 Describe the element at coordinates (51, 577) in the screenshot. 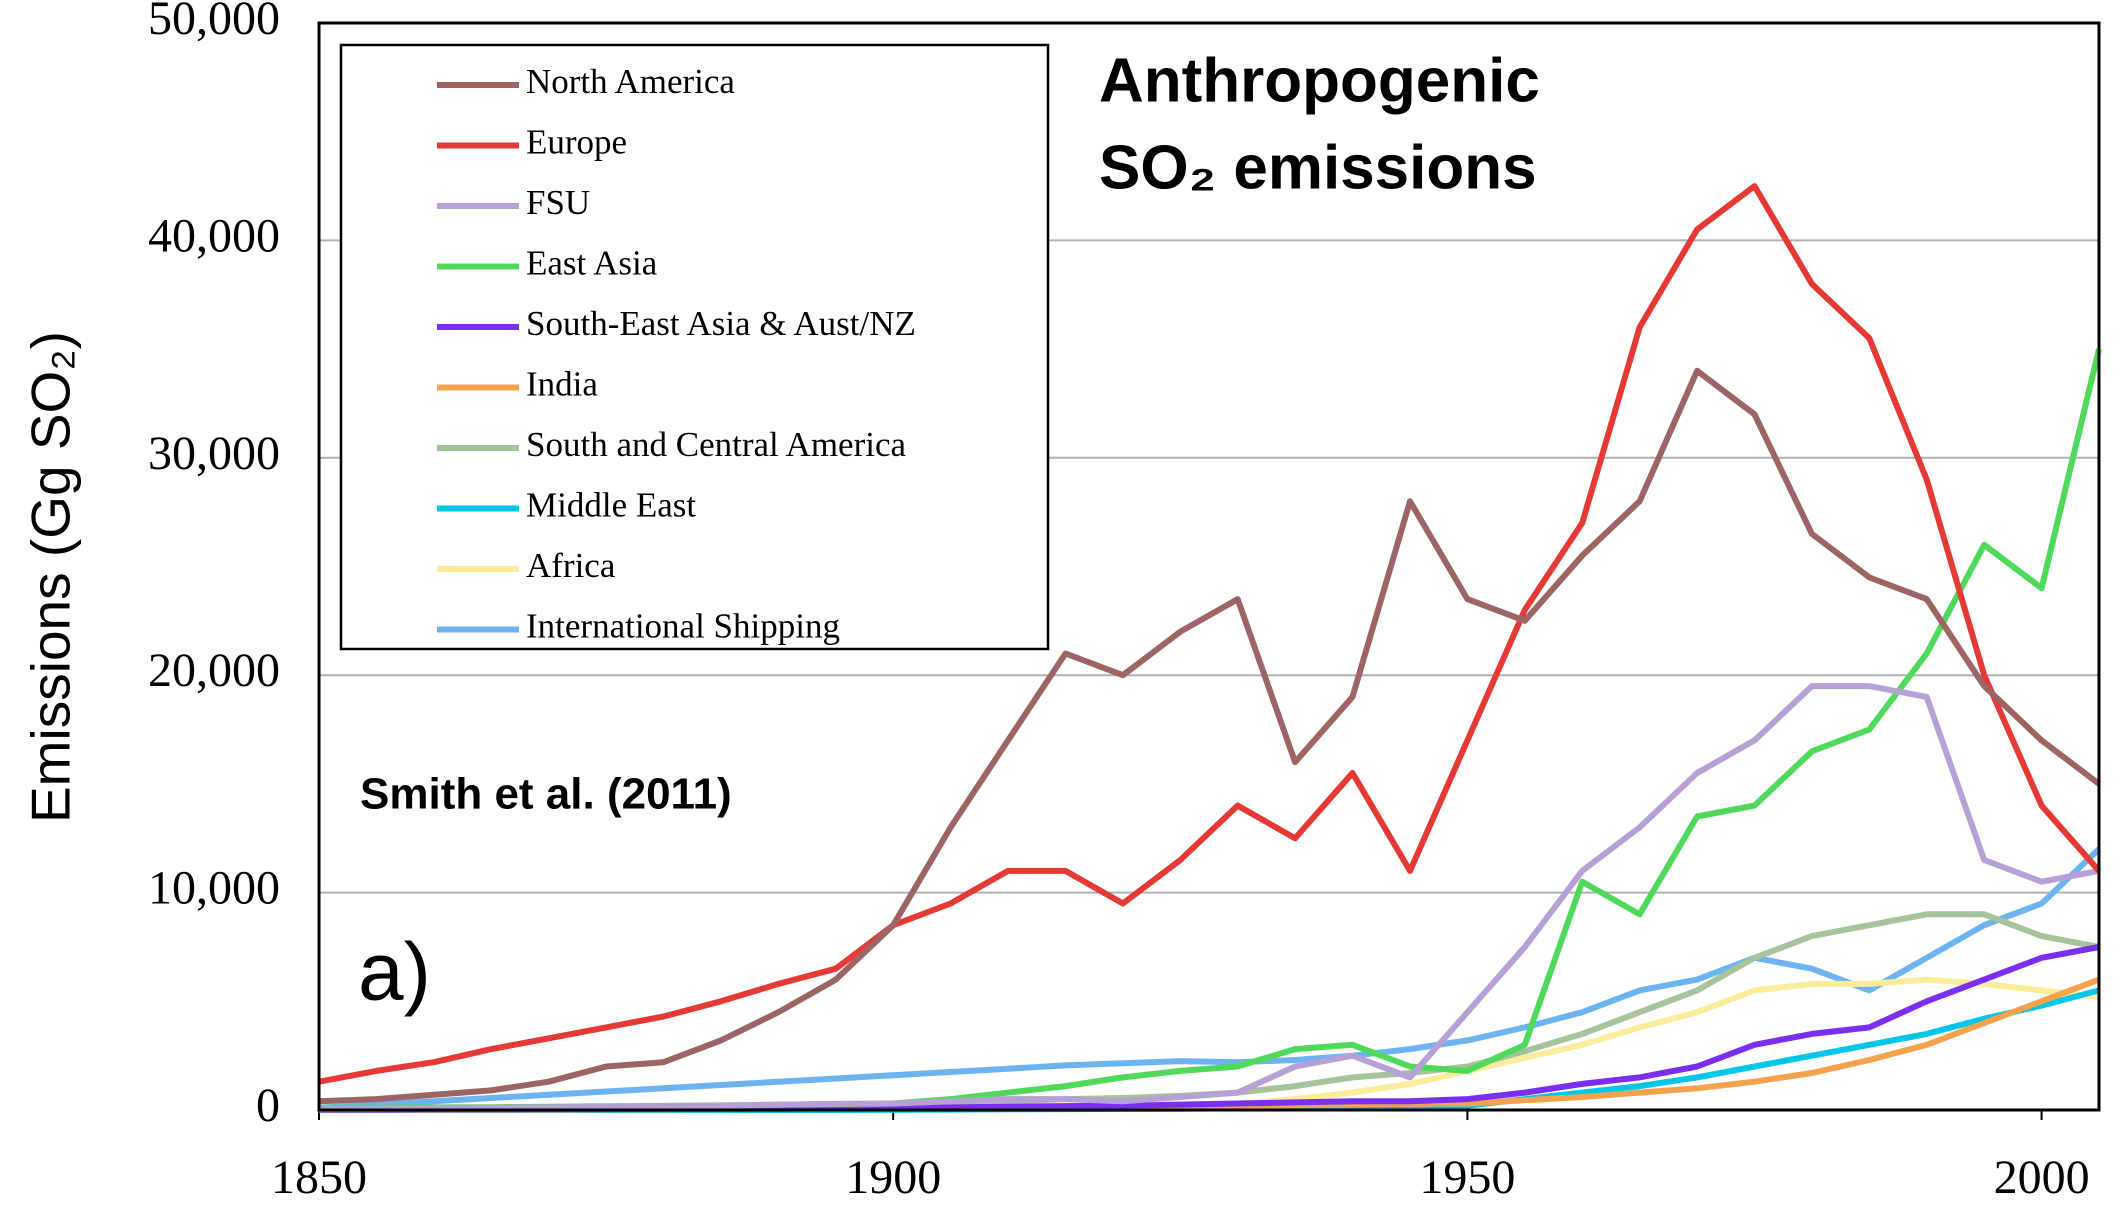

I see `y-axis-label: Emissions (Gg SO₂)` at that location.